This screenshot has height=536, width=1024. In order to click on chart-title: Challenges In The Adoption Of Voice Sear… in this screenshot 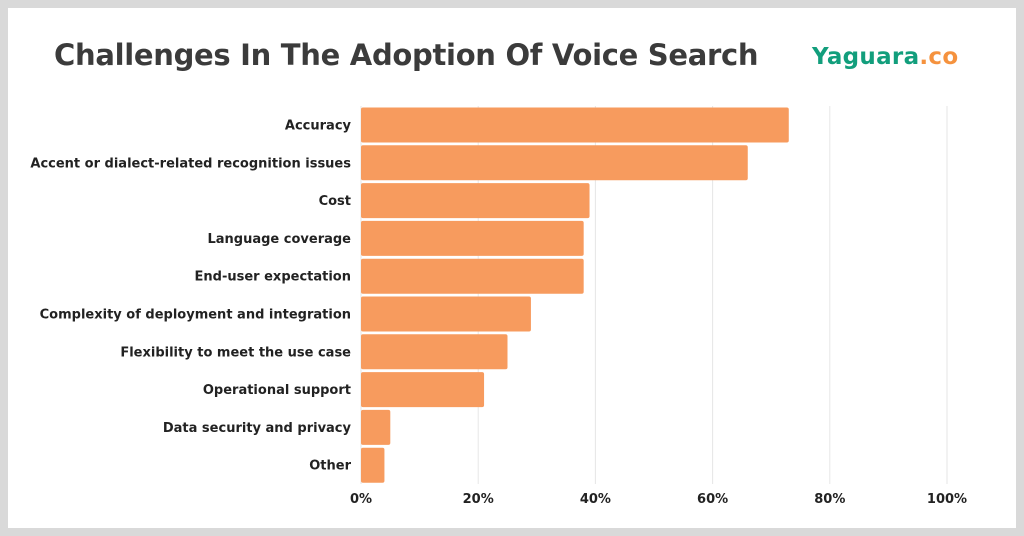, I will do `click(406, 55)`.